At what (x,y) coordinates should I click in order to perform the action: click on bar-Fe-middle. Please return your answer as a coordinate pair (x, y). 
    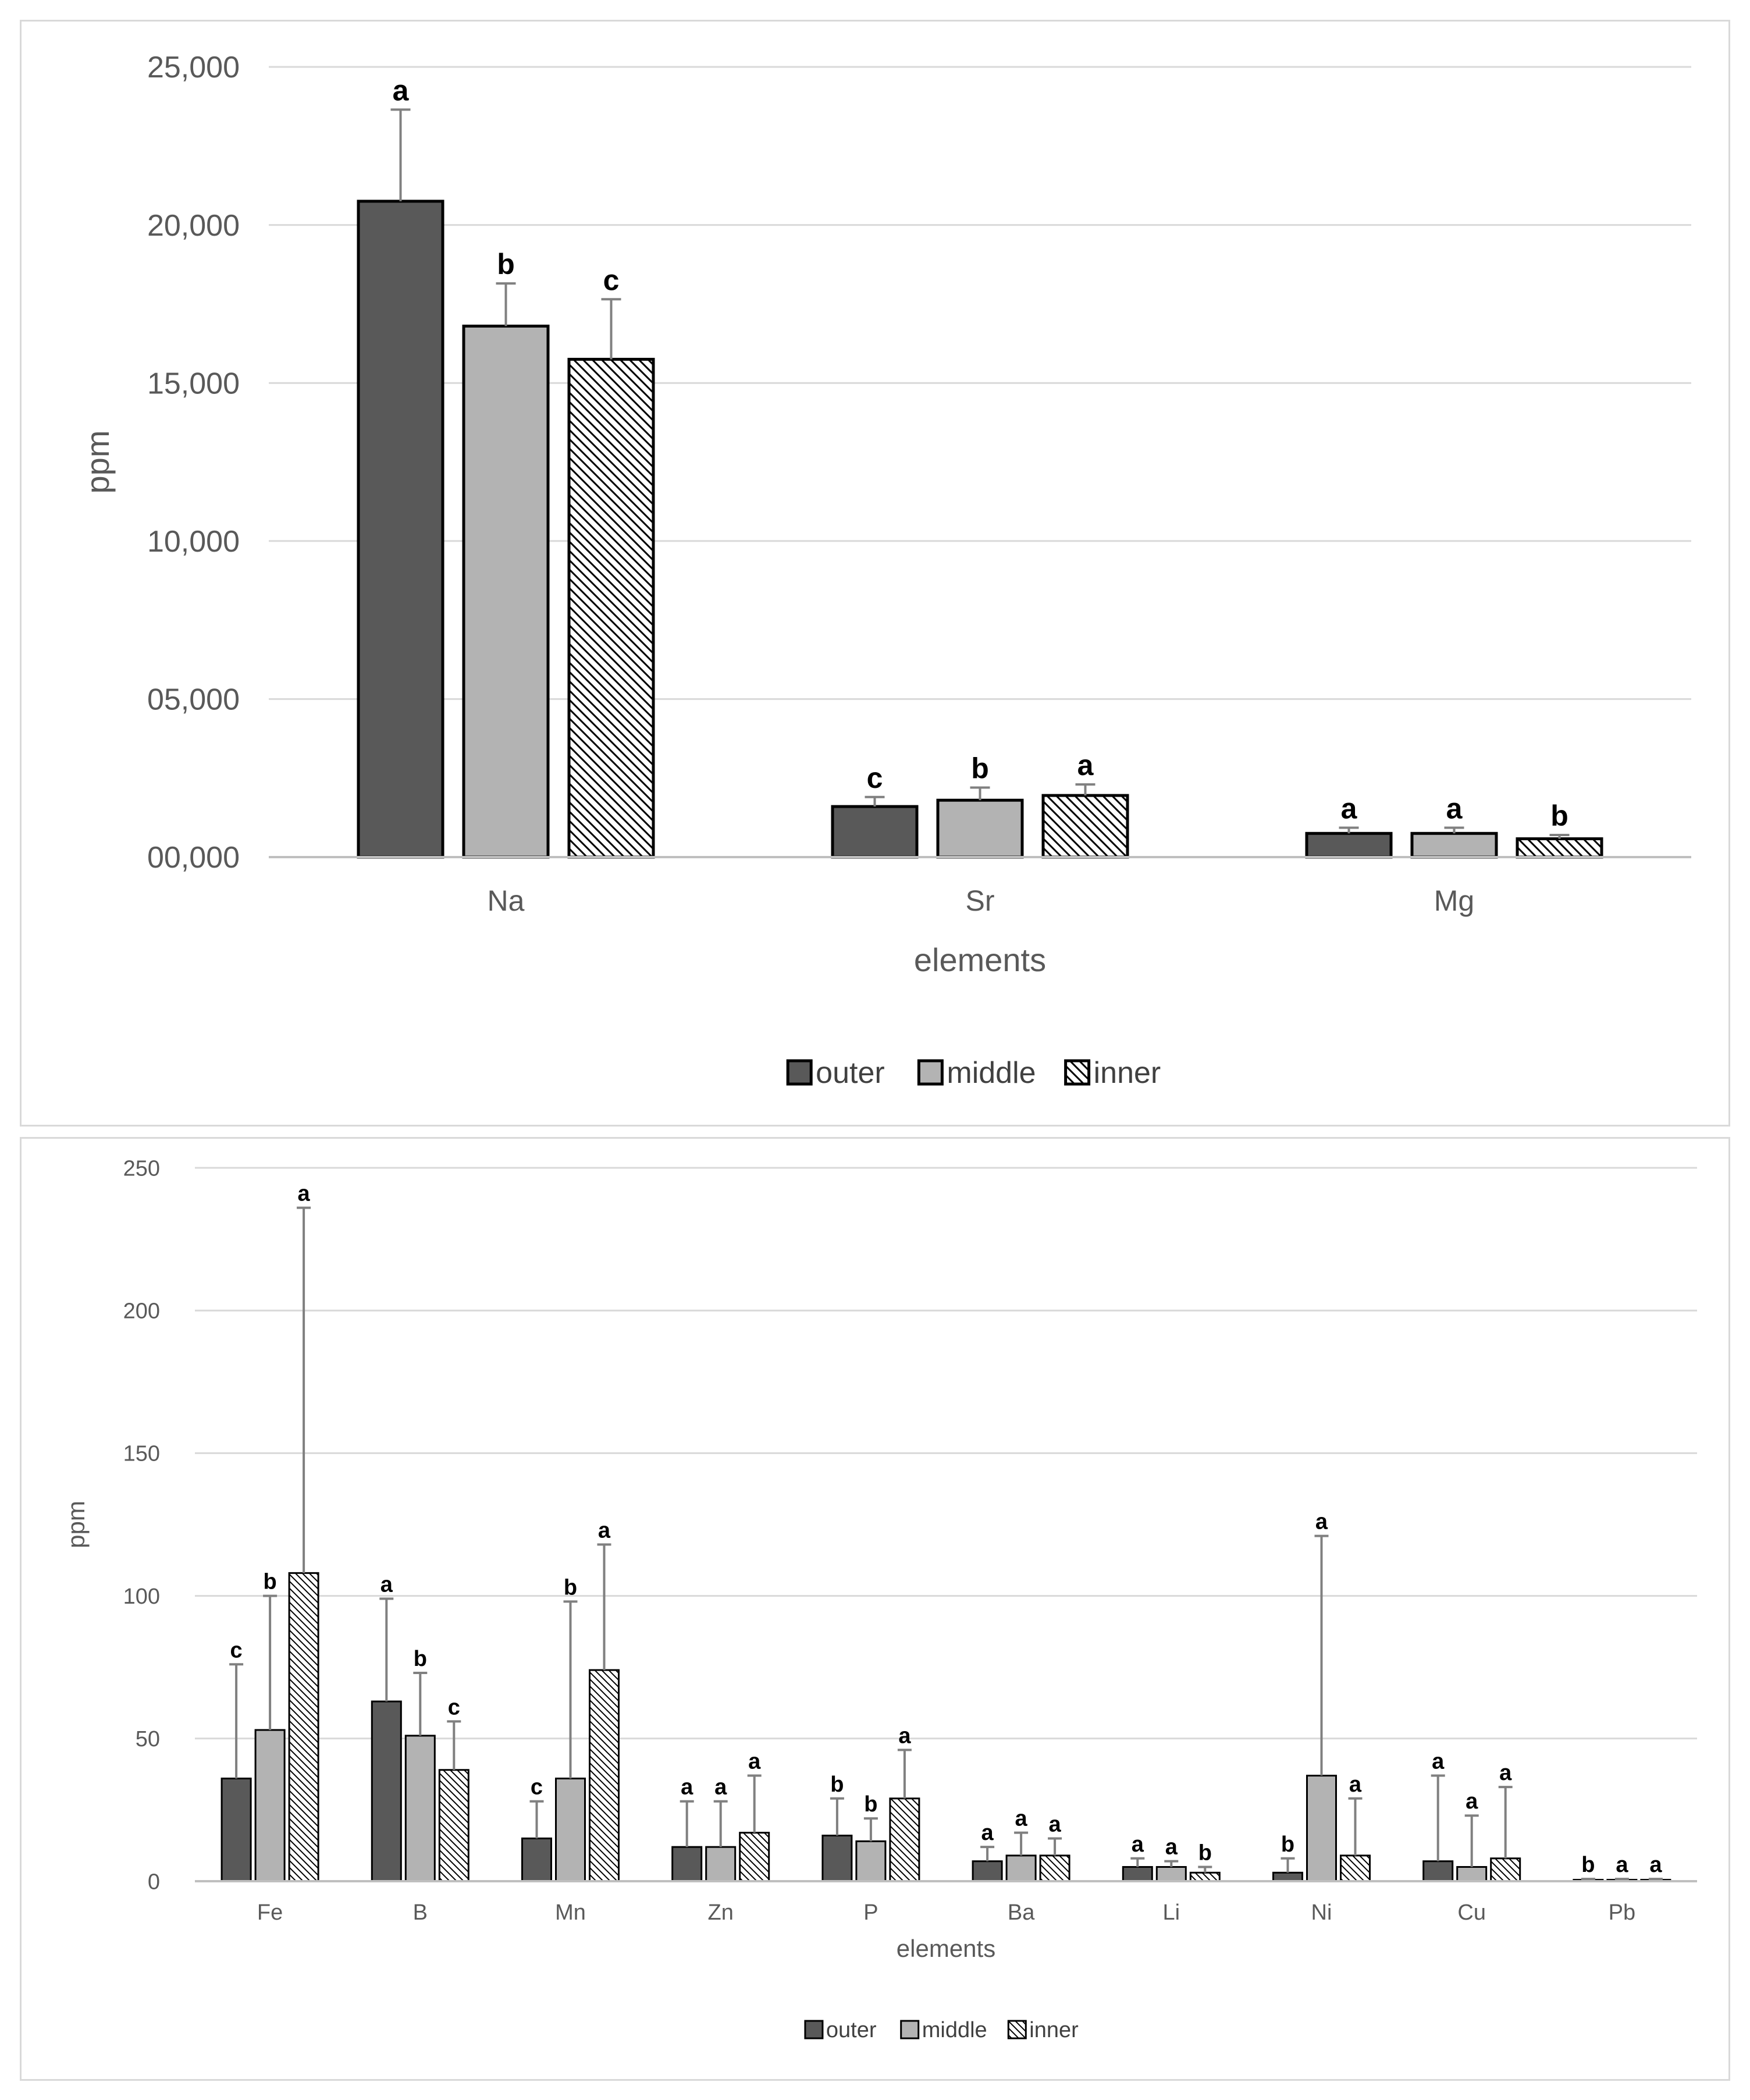
    Looking at the image, I should click on (270, 1806).